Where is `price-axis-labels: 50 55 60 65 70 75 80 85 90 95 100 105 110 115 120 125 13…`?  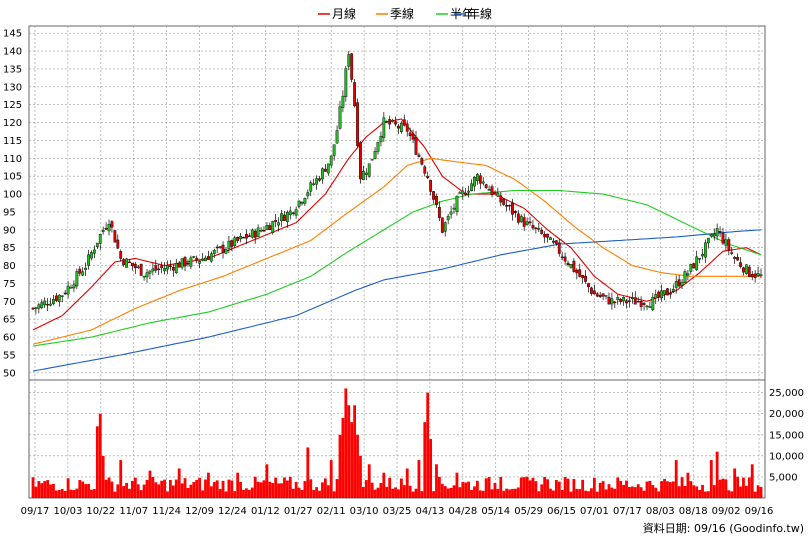 price-axis-labels: 50 55 60 65 70 75 80 85 90 95 100 105 110 115 120 125 13… is located at coordinates (12, 204).